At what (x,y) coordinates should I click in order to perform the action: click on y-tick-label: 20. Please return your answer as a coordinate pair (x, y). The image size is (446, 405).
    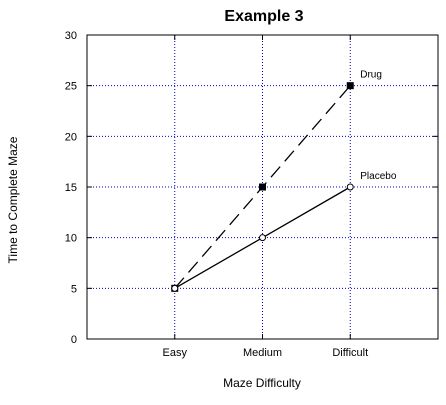
    Looking at the image, I should click on (71, 137).